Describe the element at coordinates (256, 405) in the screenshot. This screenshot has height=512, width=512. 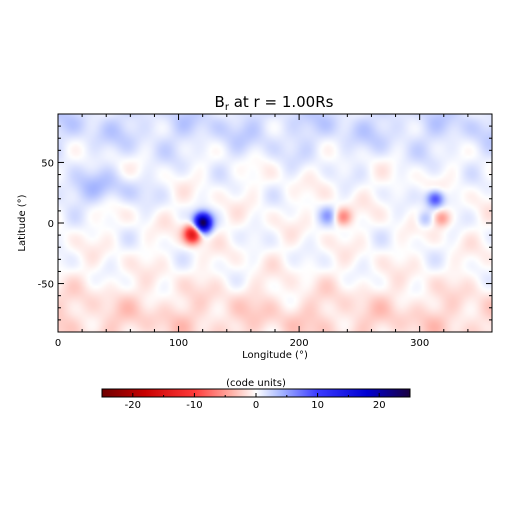
I see `colorbar-tick-label: 0` at that location.